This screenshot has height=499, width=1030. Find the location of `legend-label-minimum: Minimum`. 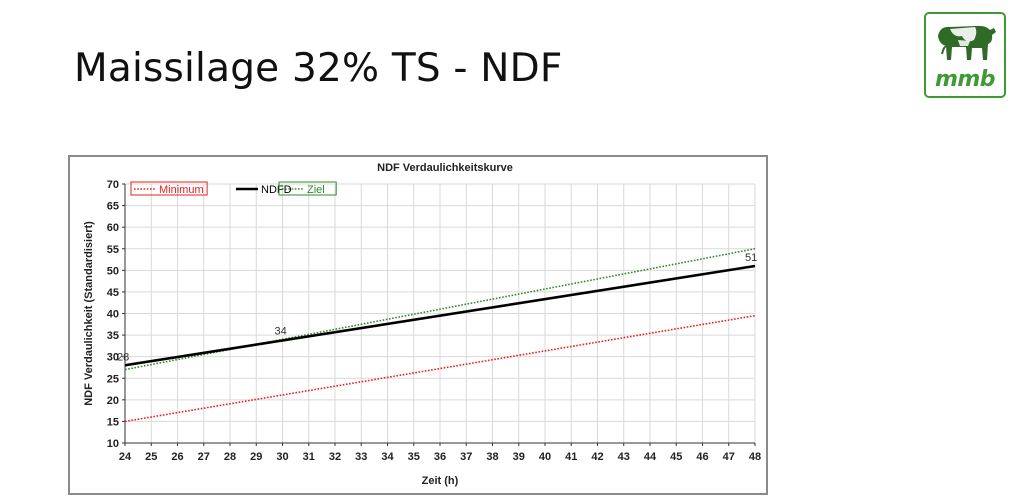

legend-label-minimum: Minimum is located at coordinates (181, 190).